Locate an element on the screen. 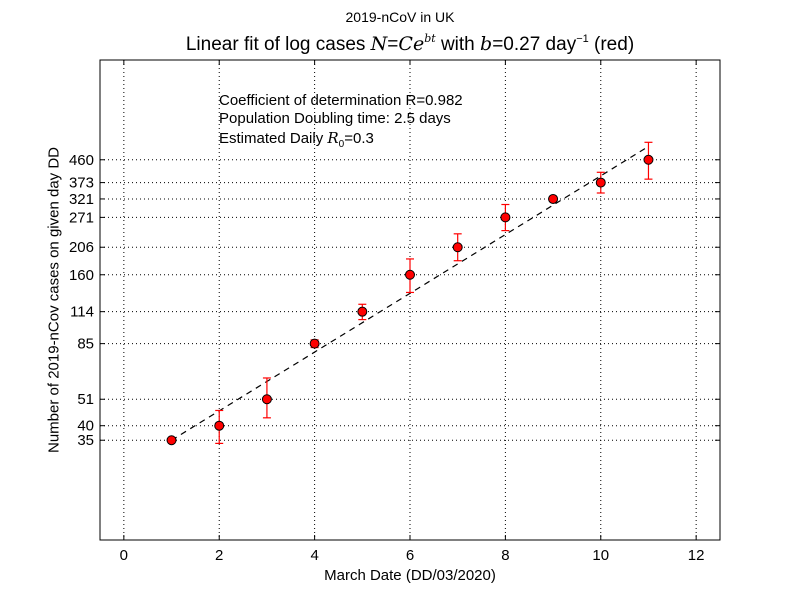  annotation-r0-label: Estimated Daily is located at coordinates (273, 138).